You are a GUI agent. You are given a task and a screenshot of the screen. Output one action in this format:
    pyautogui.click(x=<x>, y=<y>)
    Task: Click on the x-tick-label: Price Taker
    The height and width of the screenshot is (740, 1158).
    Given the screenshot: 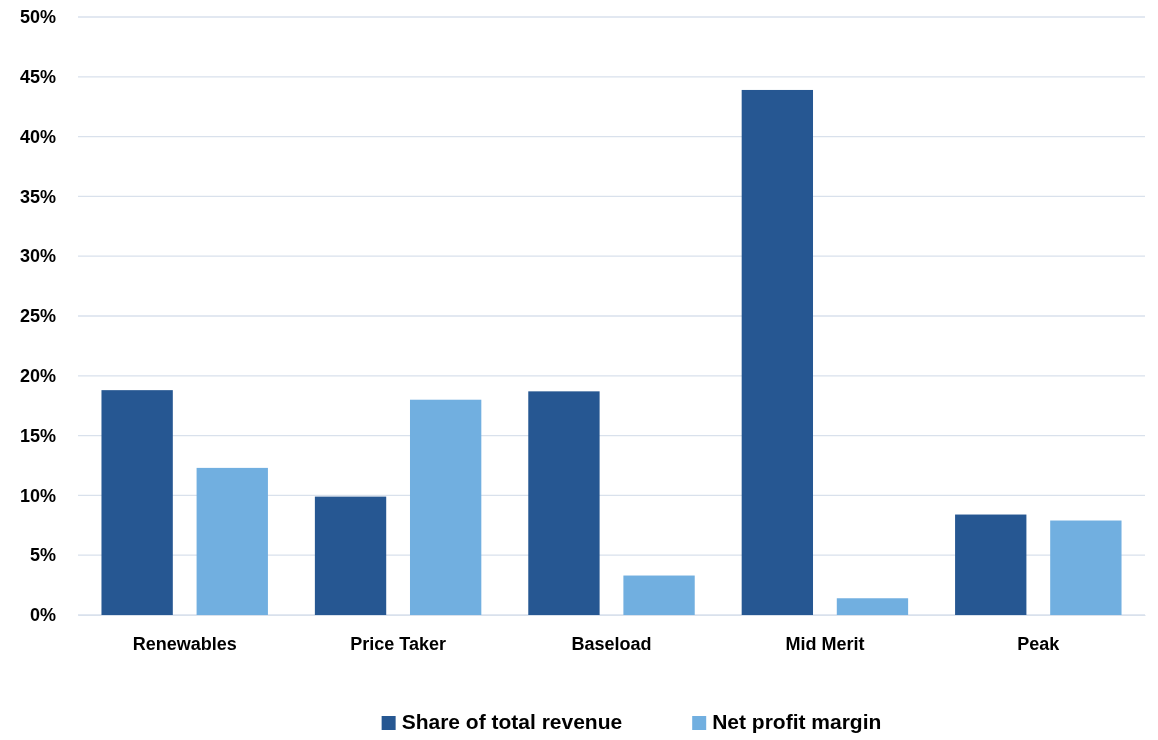 What is the action you would take?
    pyautogui.click(x=398, y=643)
    